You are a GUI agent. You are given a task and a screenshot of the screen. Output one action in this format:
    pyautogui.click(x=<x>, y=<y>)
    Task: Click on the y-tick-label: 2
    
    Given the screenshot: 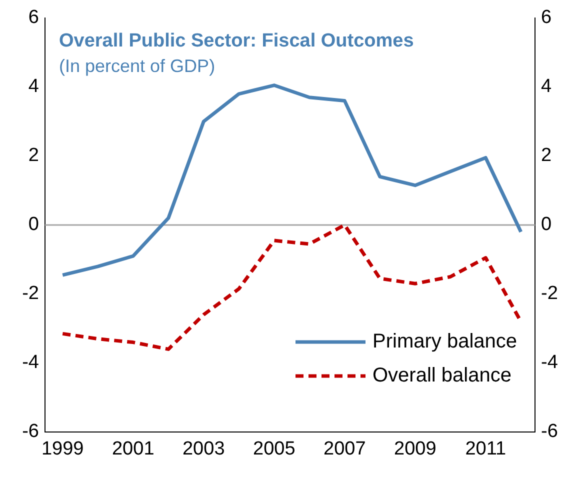 What is the action you would take?
    pyautogui.click(x=33, y=155)
    